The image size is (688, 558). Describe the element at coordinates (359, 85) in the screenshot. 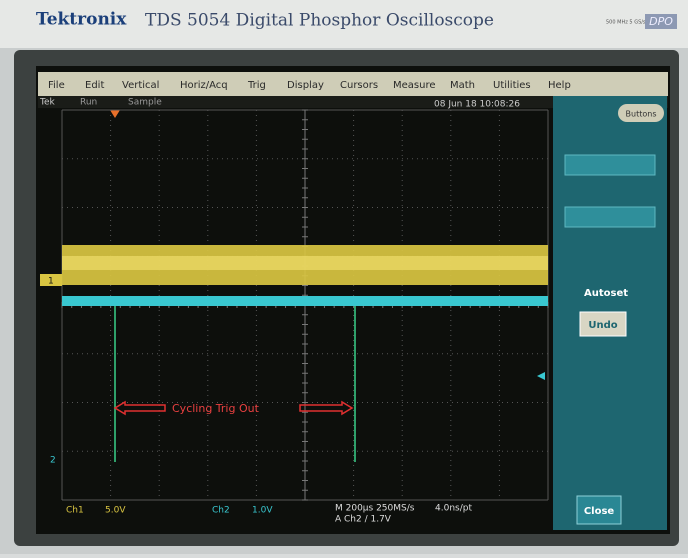

I see `menu-item: Cursors` at that location.